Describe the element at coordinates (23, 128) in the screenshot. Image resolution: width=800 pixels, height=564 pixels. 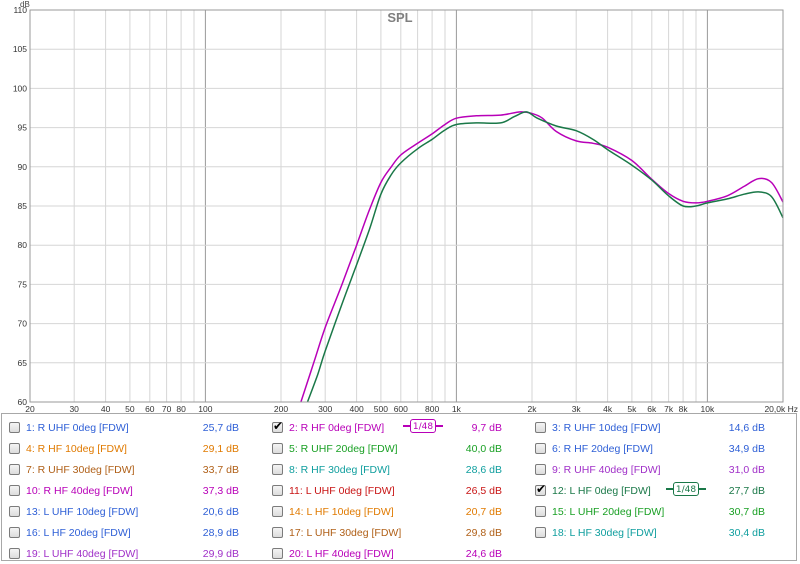
I see `y-tick-label: 95` at that location.